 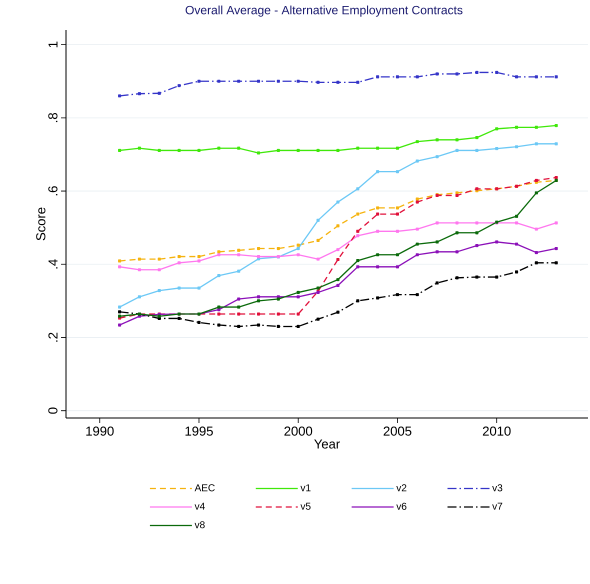 I want to click on legend-label: v5, so click(x=305, y=506).